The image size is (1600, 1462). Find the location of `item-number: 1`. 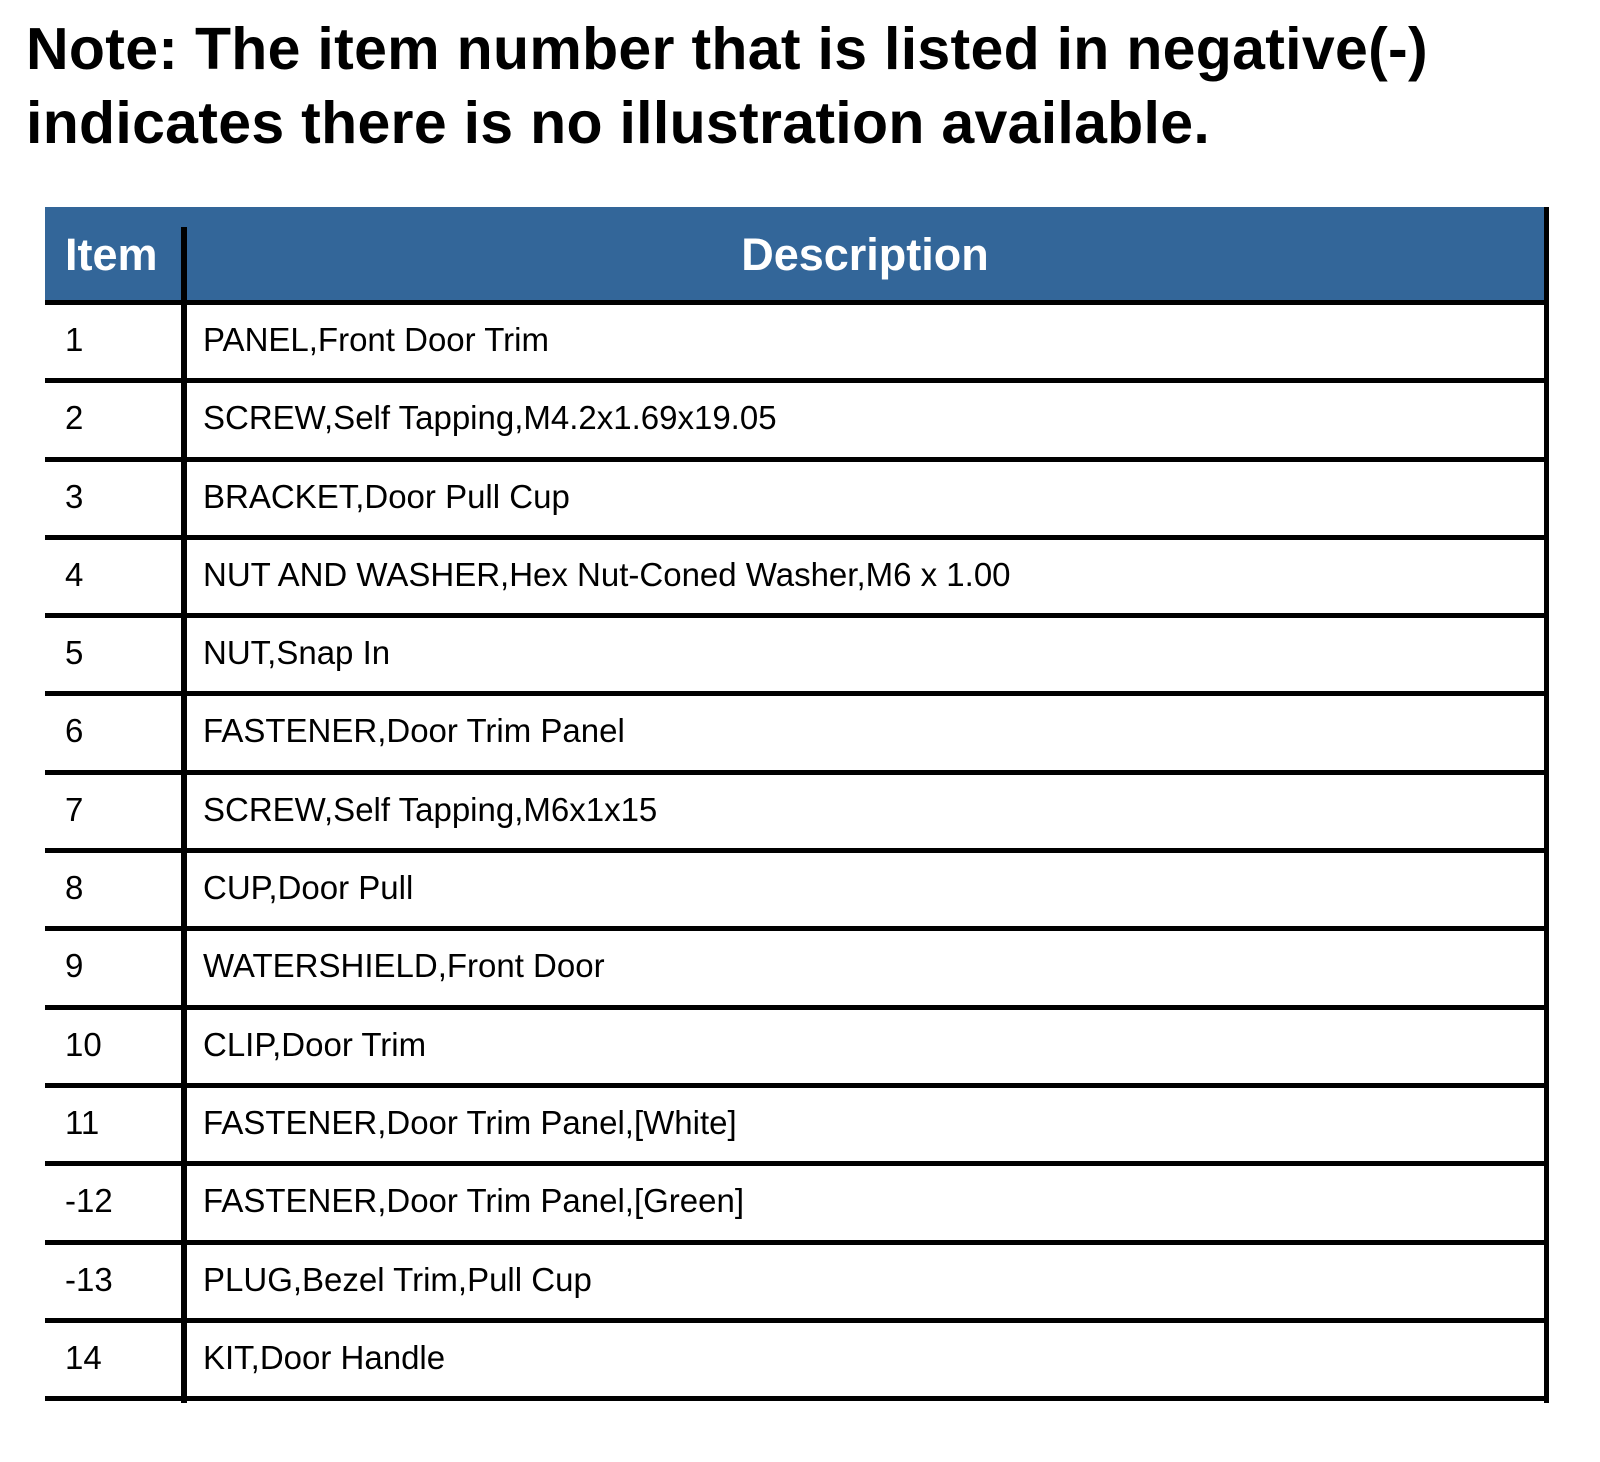

item-number: 1 is located at coordinates (74, 339).